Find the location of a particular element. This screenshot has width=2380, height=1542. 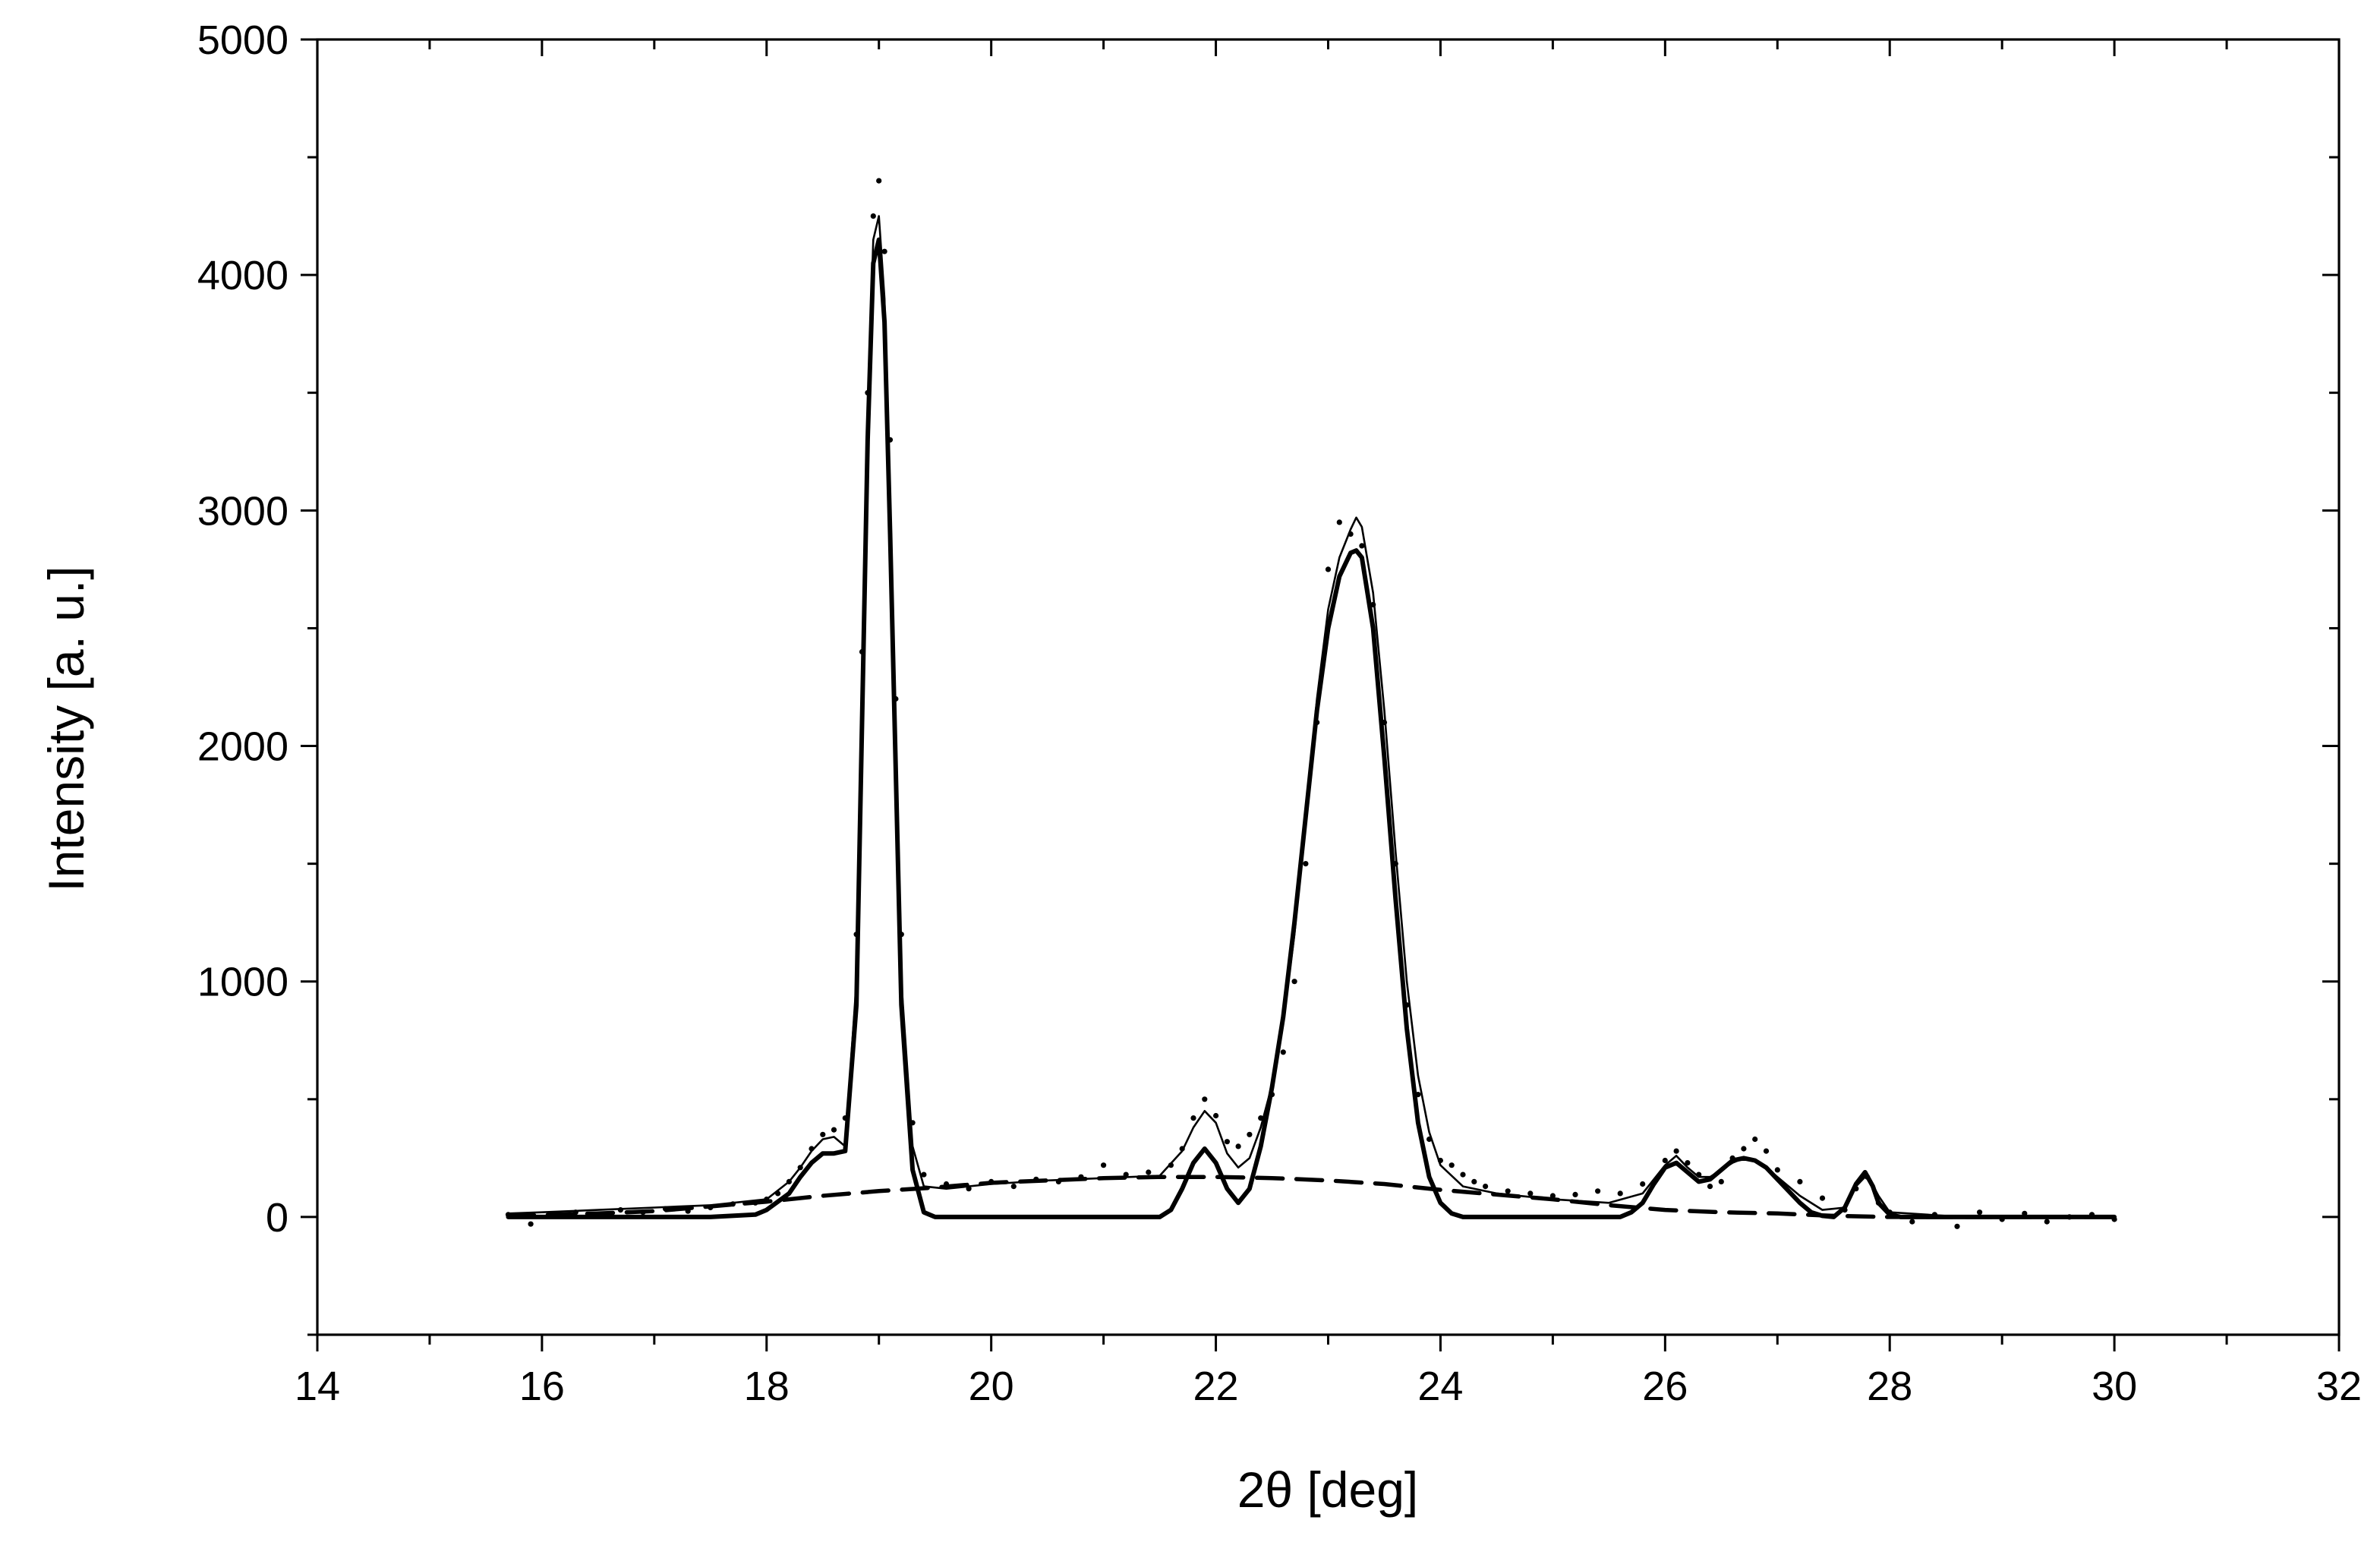

x-tick-label: 16 is located at coordinates (542, 1386).